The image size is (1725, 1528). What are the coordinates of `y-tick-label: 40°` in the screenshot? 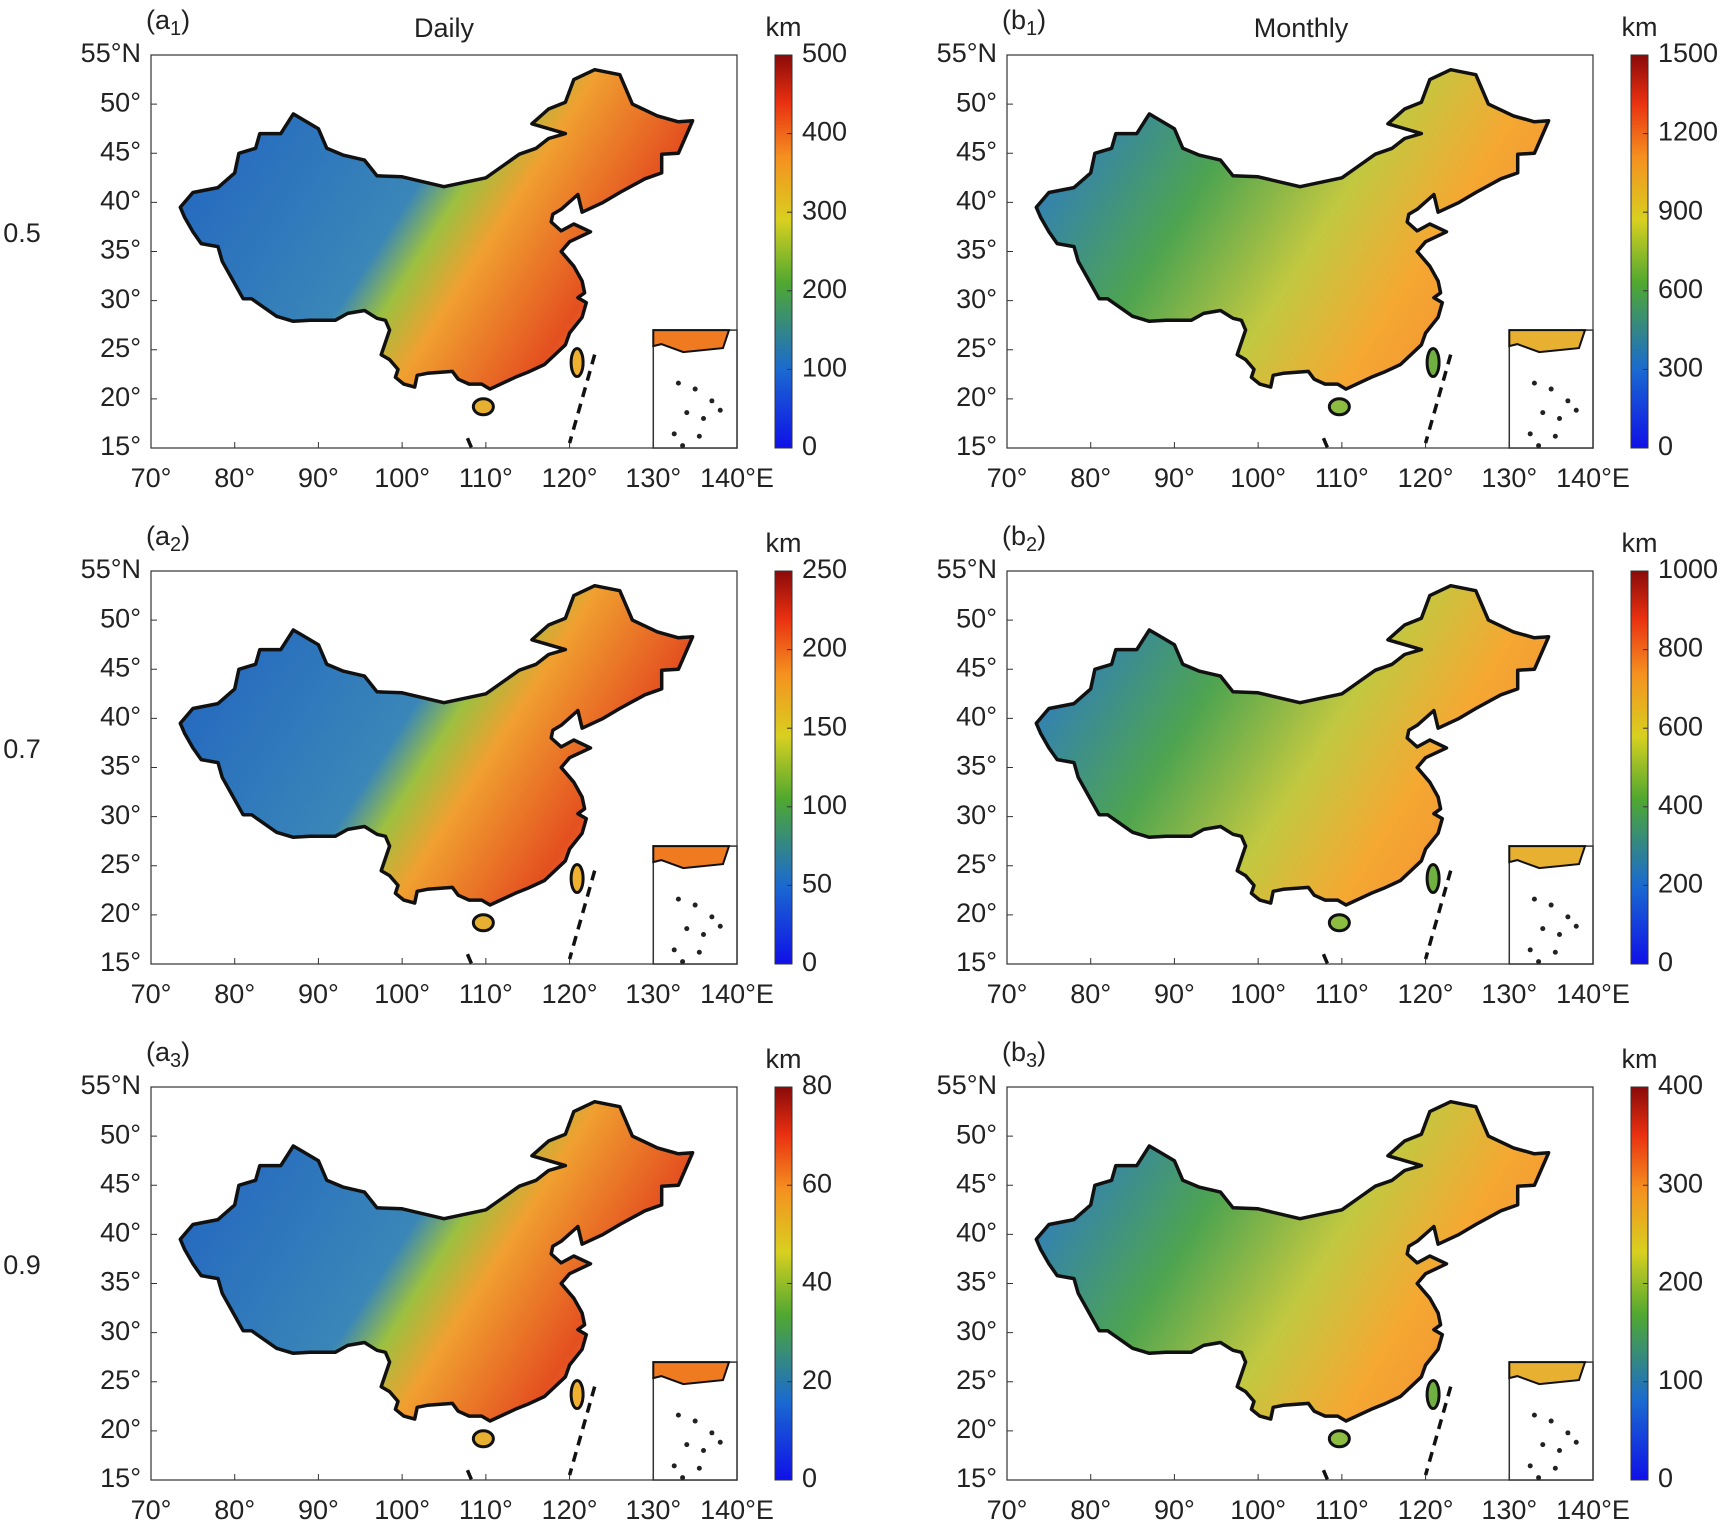 It's located at (976, 1233).